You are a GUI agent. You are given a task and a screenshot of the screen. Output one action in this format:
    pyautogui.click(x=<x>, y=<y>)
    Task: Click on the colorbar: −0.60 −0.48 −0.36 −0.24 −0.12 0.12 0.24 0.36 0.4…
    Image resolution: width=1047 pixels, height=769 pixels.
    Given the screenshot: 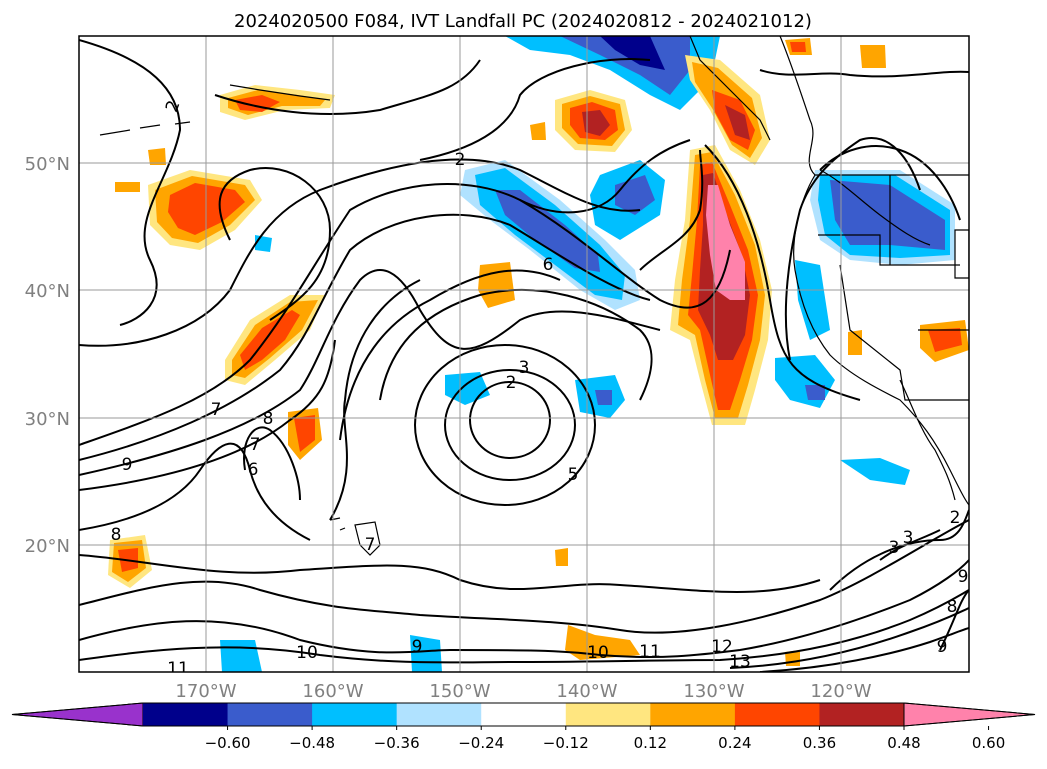 What is the action you would take?
    pyautogui.click(x=523, y=727)
    